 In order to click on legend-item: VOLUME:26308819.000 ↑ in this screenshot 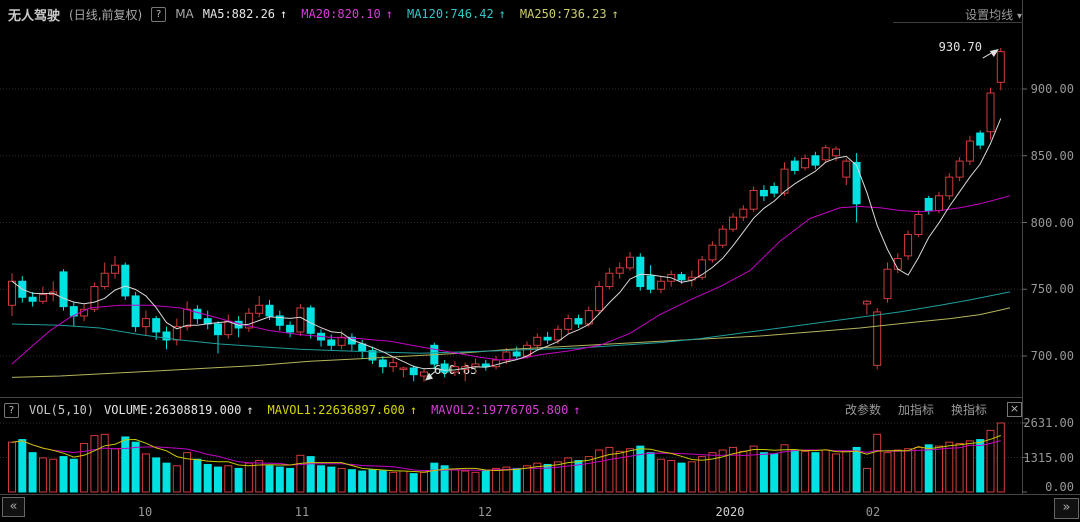, I will do `click(179, 410)`.